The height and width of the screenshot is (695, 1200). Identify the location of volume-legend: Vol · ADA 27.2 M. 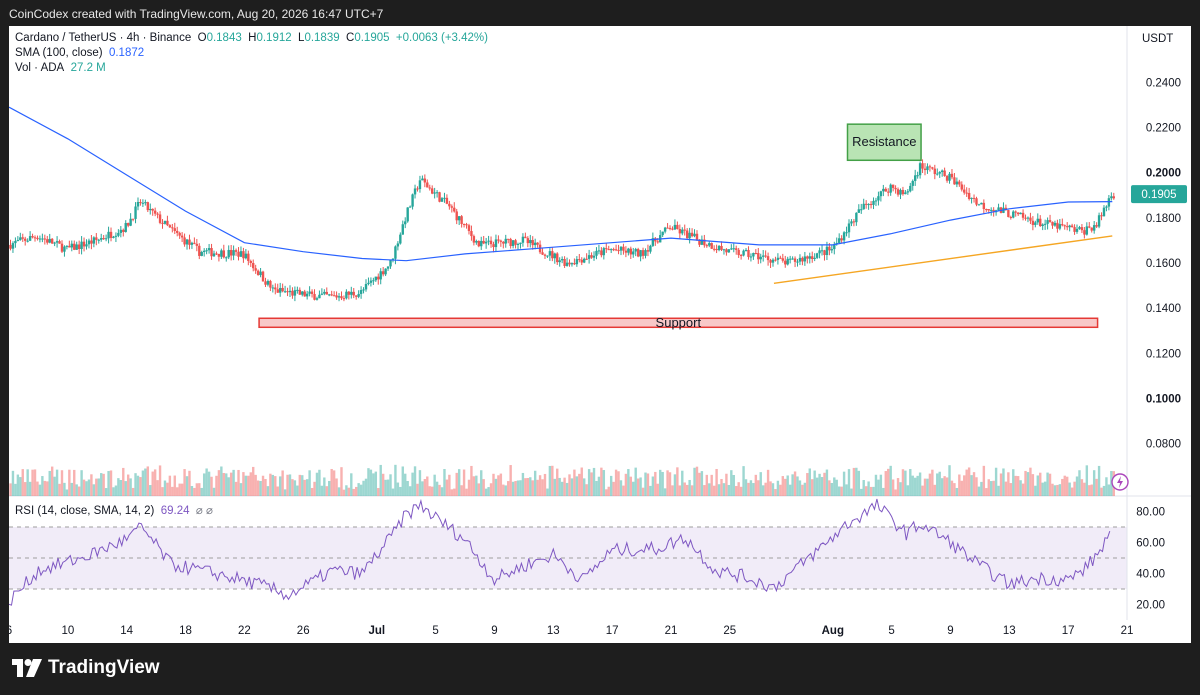
(60, 68).